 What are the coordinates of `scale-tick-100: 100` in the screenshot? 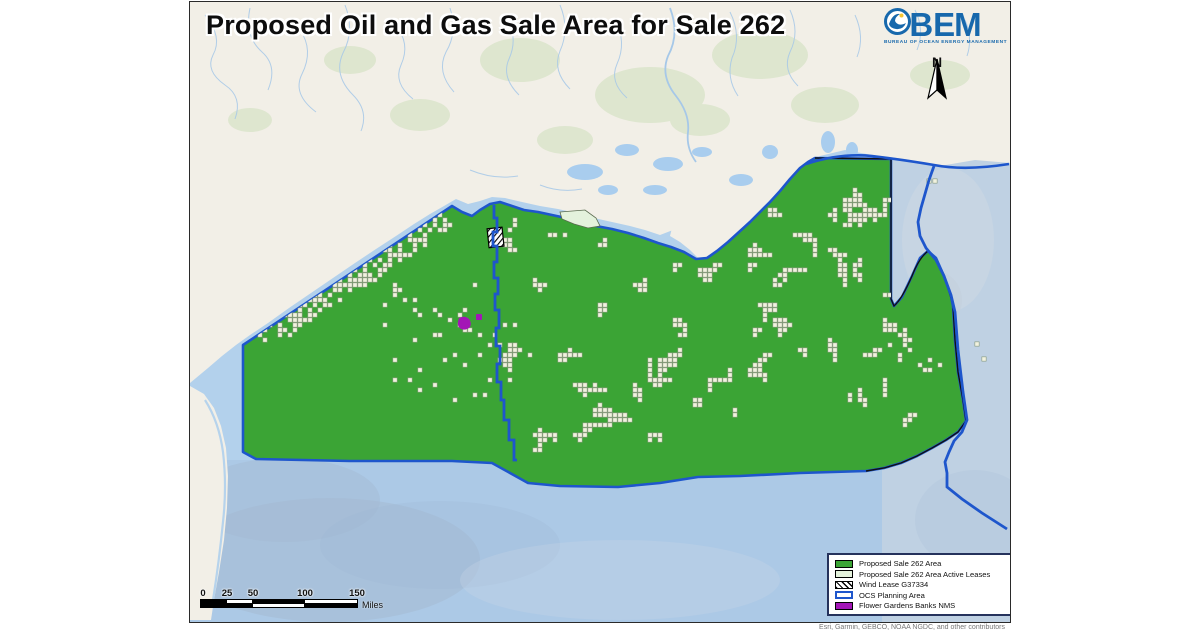 It's located at (305, 593).